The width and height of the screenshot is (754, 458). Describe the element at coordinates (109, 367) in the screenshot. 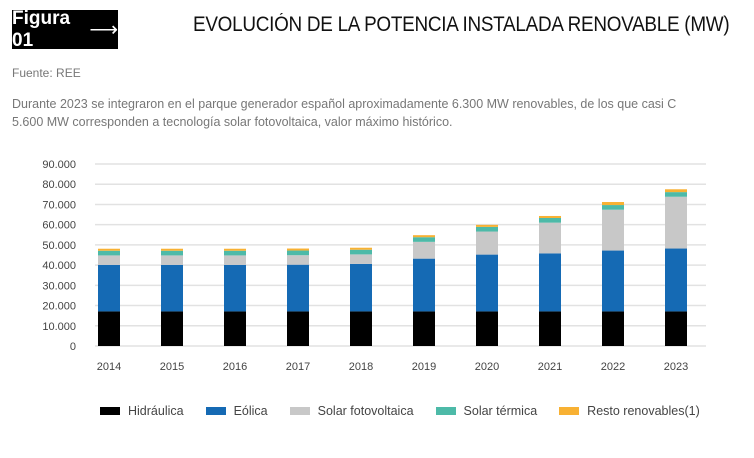

I see `x-tick-label: 2014` at that location.